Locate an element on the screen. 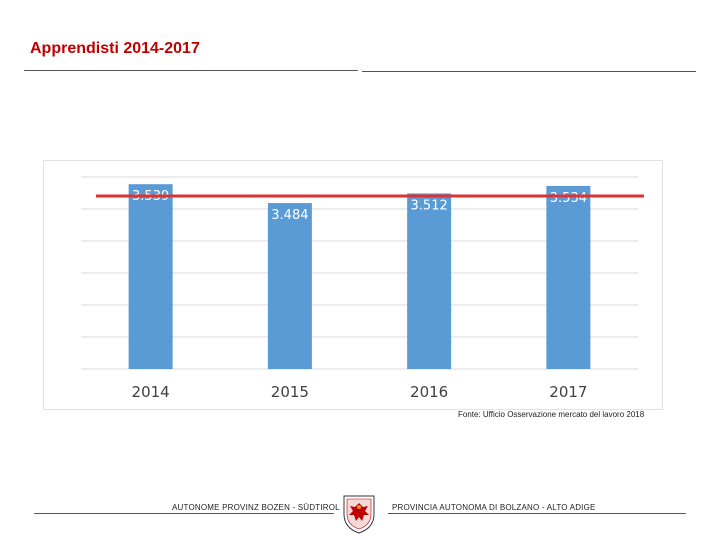 The width and height of the screenshot is (720, 540). title-divider-right is located at coordinates (529, 71).